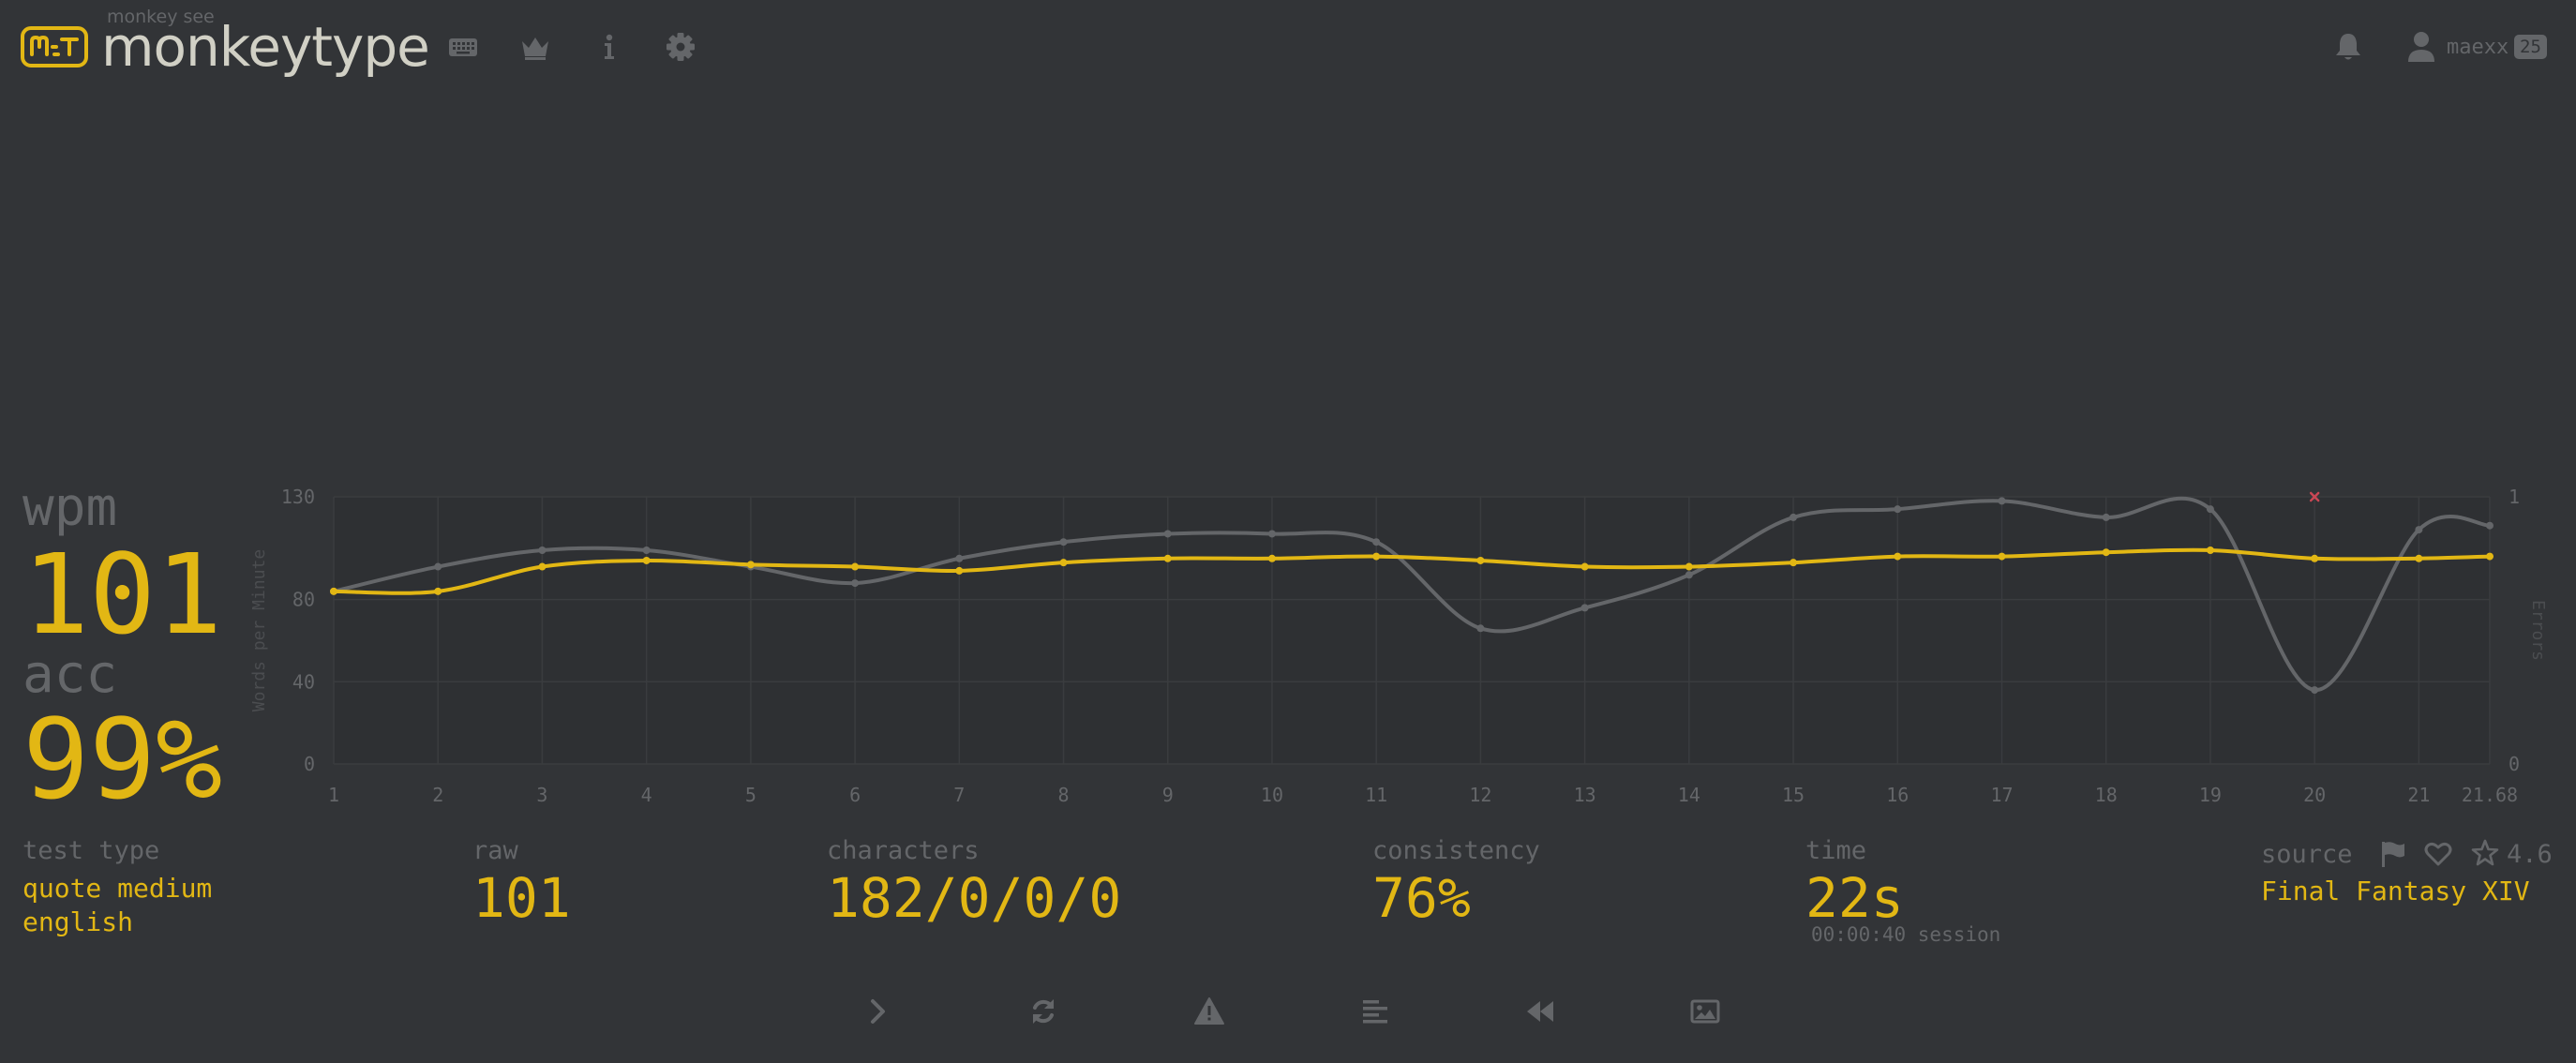 The image size is (2576, 1063). What do you see at coordinates (1421, 898) in the screenshot?
I see `consistency-value: 76%` at bounding box center [1421, 898].